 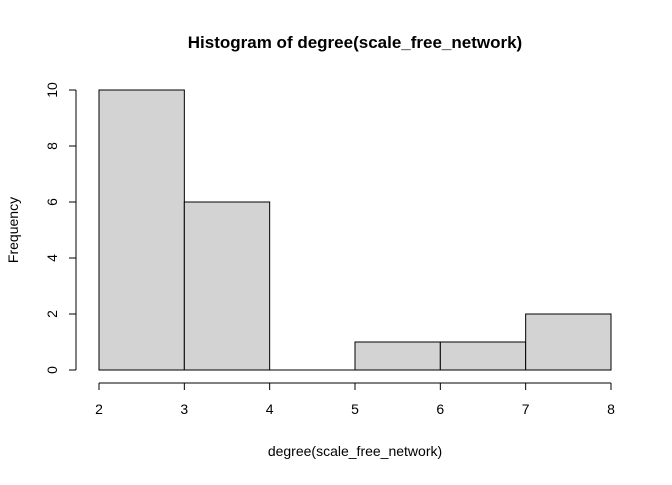 What do you see at coordinates (52, 146) in the screenshot?
I see `y-tick-label: 8` at bounding box center [52, 146].